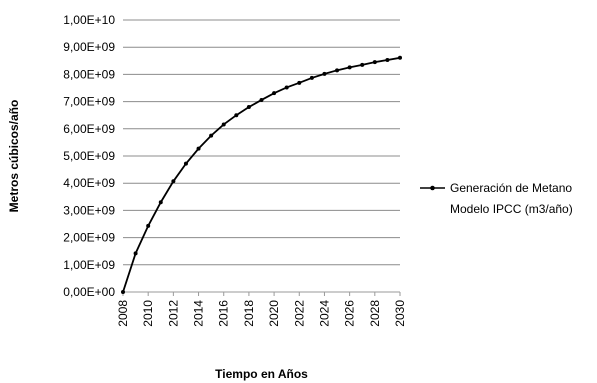  What do you see at coordinates (89, 265) in the screenshot?
I see `y-tick-label: 1,00E+09` at bounding box center [89, 265].